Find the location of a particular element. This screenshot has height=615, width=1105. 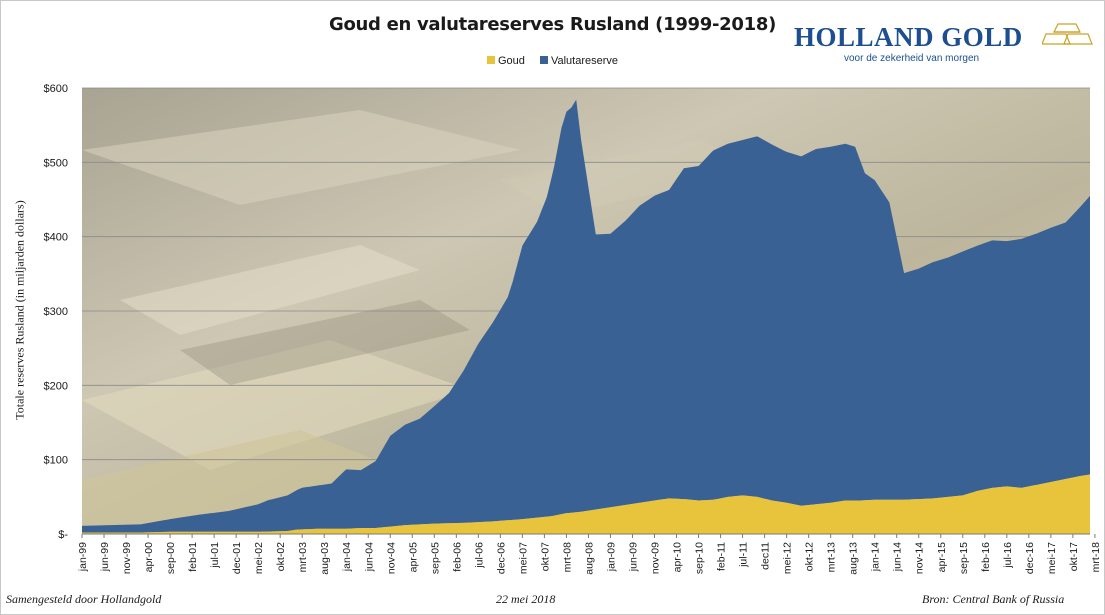

gold-bars-icon is located at coordinates (1067, 34).